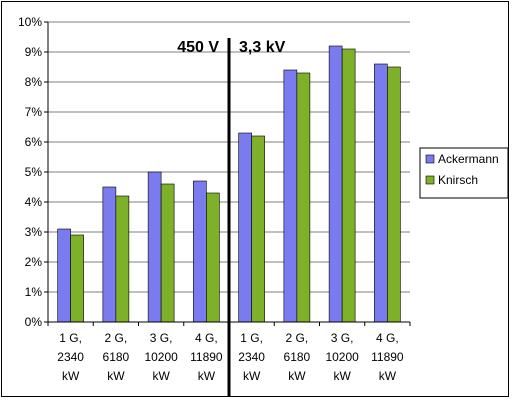  What do you see at coordinates (198, 47) in the screenshot?
I see `annotation-450v: 450 V` at bounding box center [198, 47].